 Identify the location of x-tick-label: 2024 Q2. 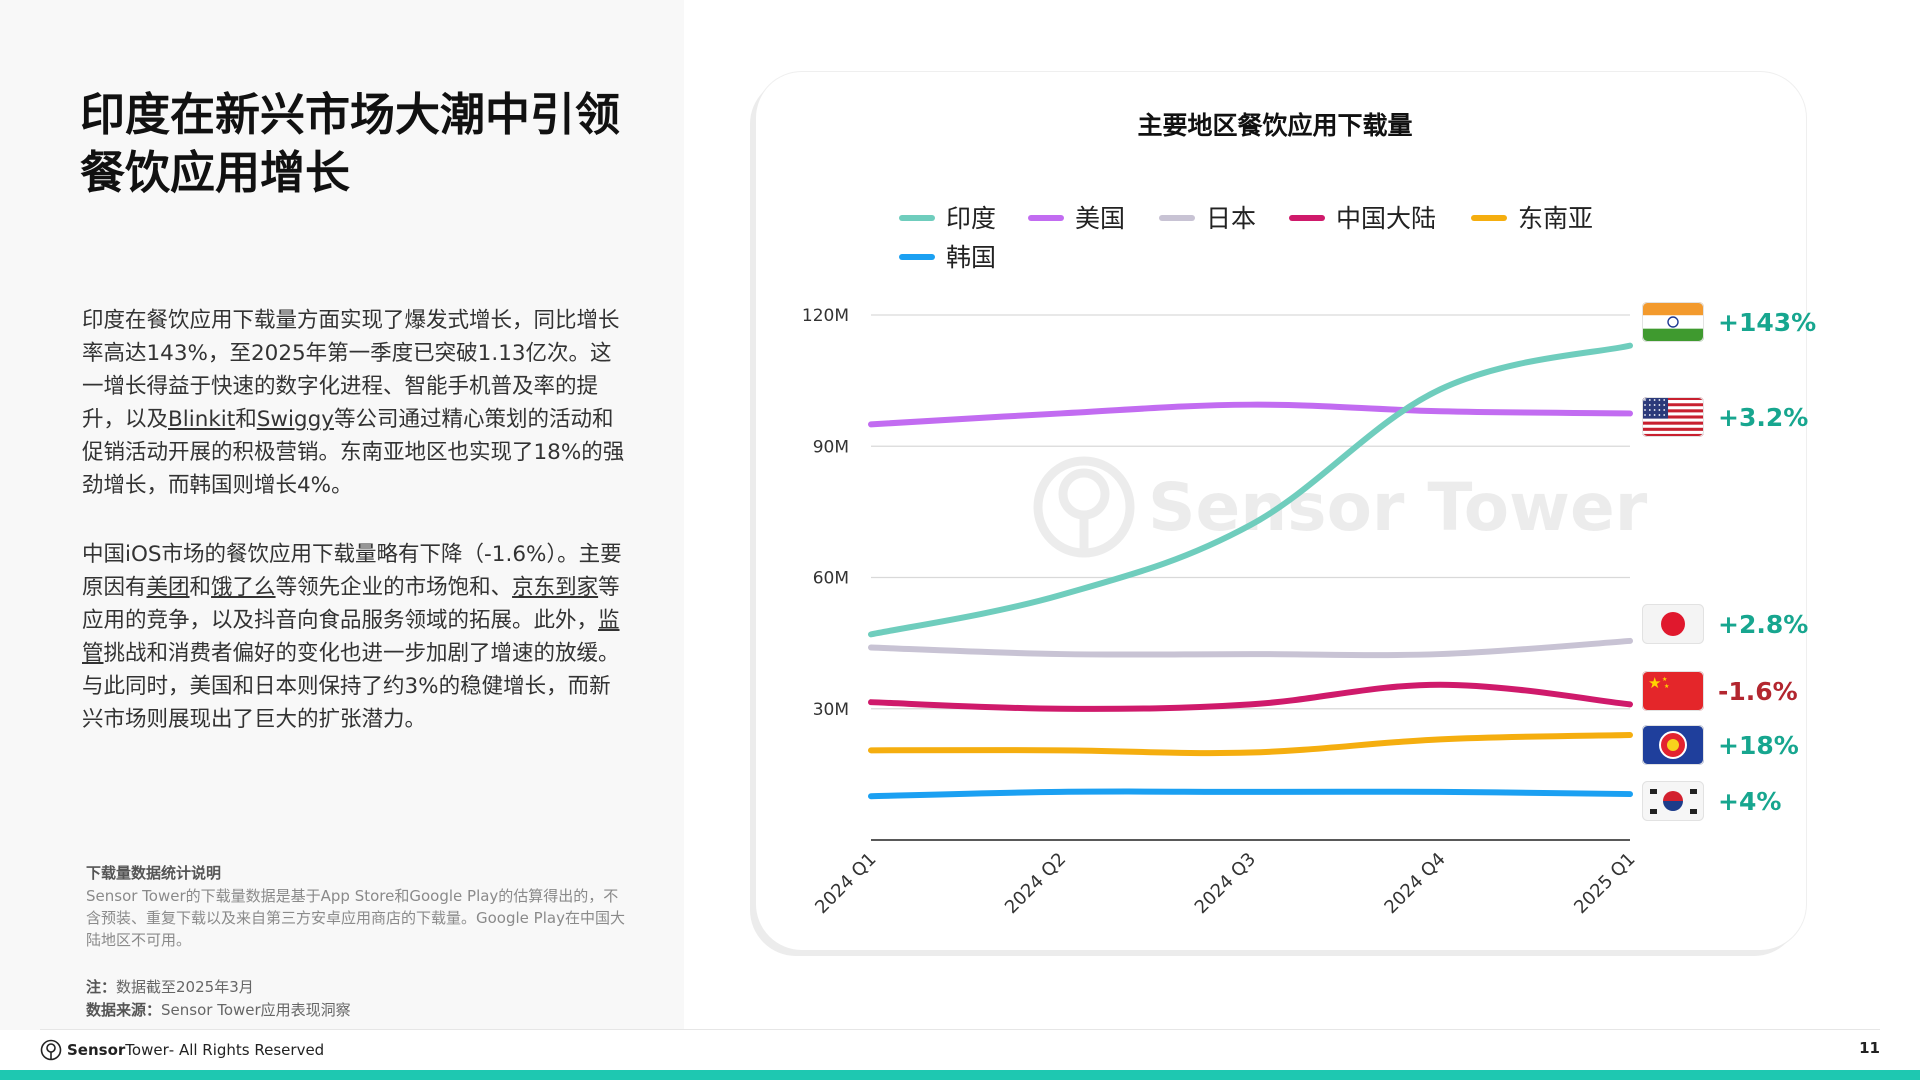
(1035, 883).